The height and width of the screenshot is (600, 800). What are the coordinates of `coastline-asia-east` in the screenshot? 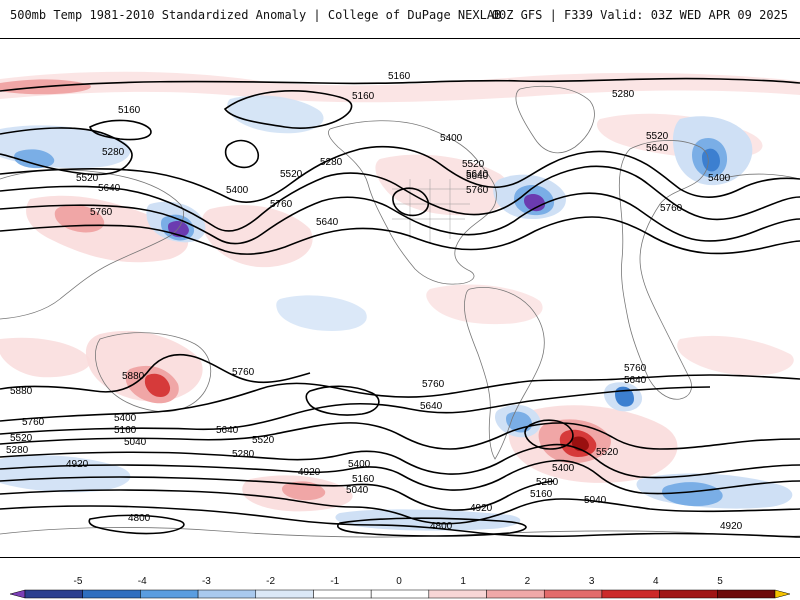 It's located at (759, 176).